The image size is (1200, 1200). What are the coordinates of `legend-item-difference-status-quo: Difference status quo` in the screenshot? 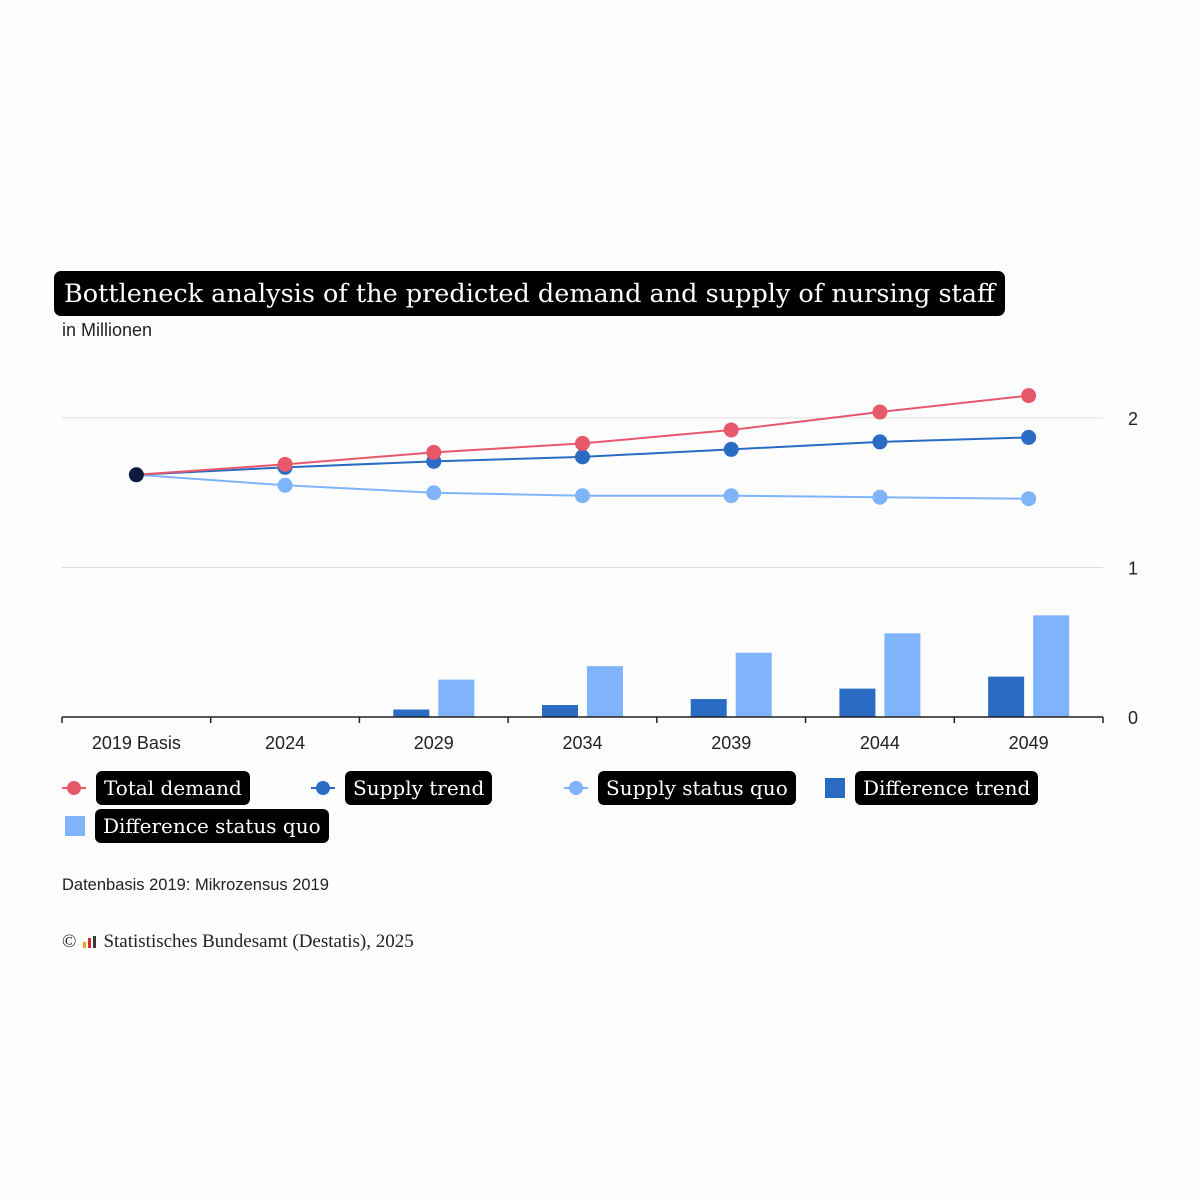 It's located at (197, 826).